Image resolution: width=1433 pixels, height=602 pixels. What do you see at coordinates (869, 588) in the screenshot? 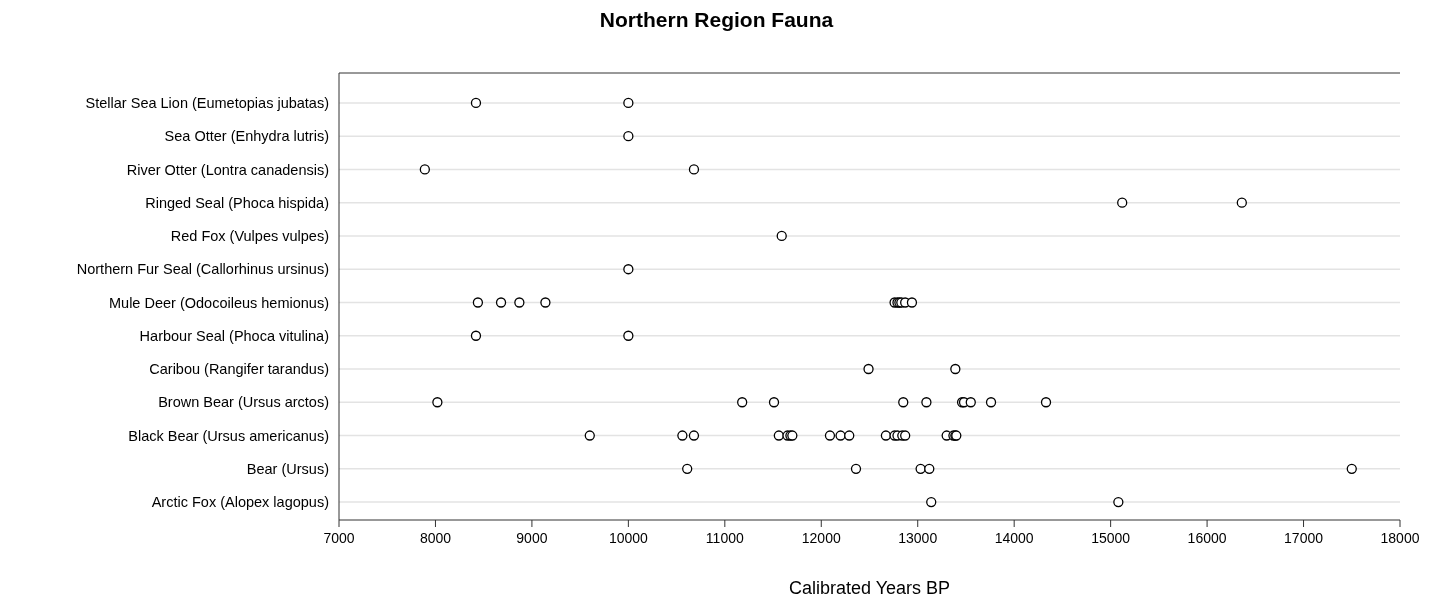
I see `x-axis-title: Calibrated Years BP` at bounding box center [869, 588].